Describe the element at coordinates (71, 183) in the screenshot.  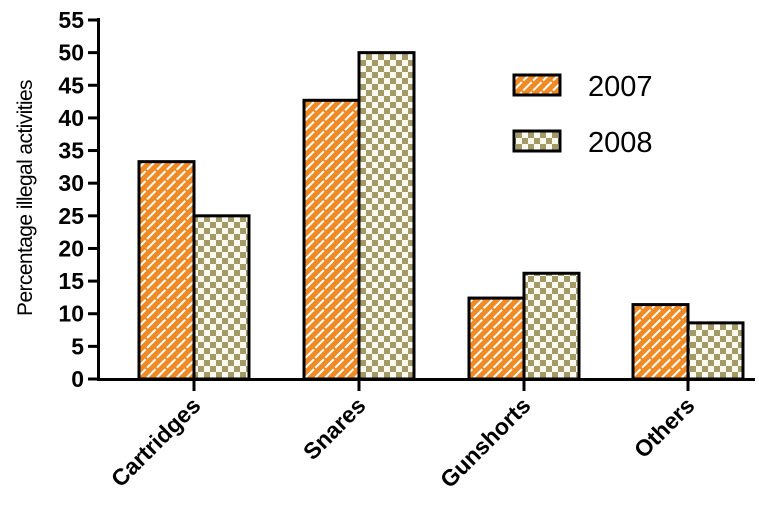
I see `y-tick-label: 30` at that location.